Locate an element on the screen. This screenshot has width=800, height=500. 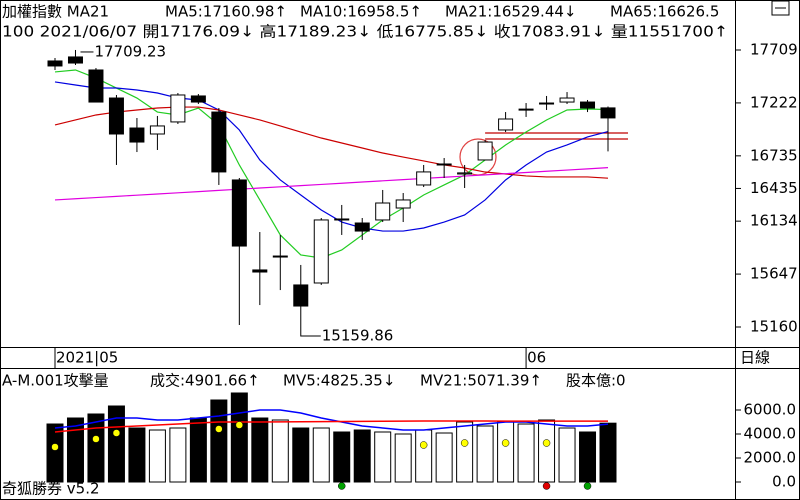
header-item: 股本億:0 is located at coordinates (596, 381).